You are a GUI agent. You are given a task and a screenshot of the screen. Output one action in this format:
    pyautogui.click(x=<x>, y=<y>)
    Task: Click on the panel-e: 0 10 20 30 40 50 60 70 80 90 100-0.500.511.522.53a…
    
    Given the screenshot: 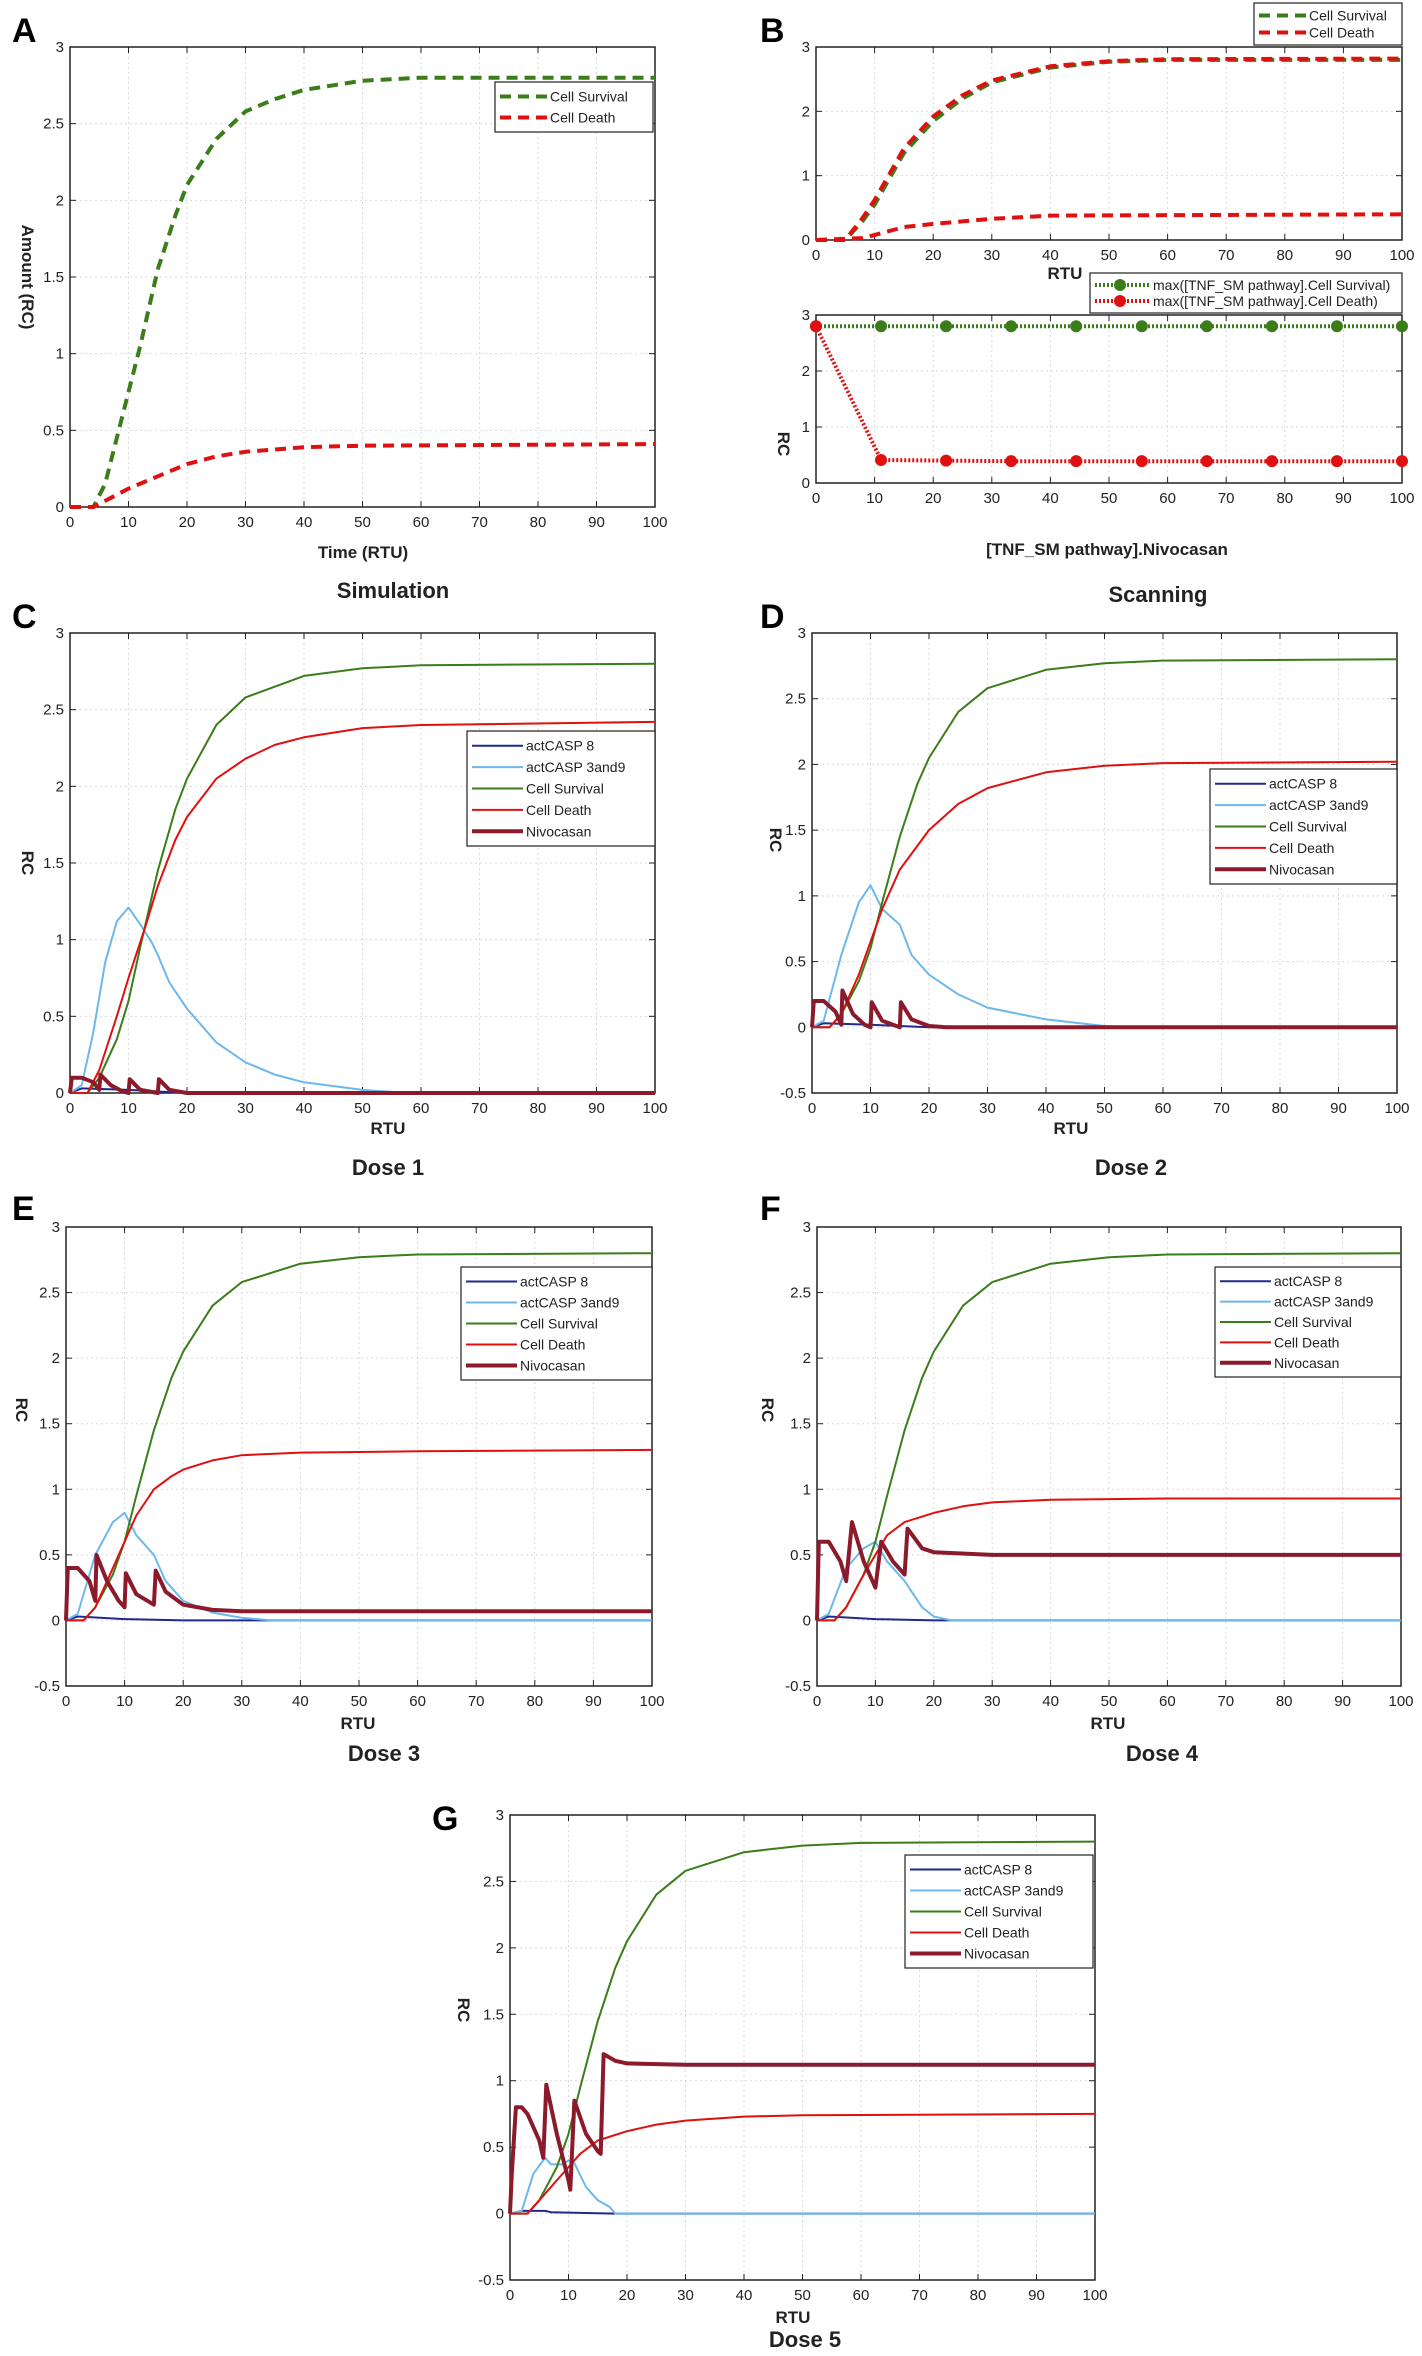 What is the action you would take?
    pyautogui.click(x=338, y=1478)
    